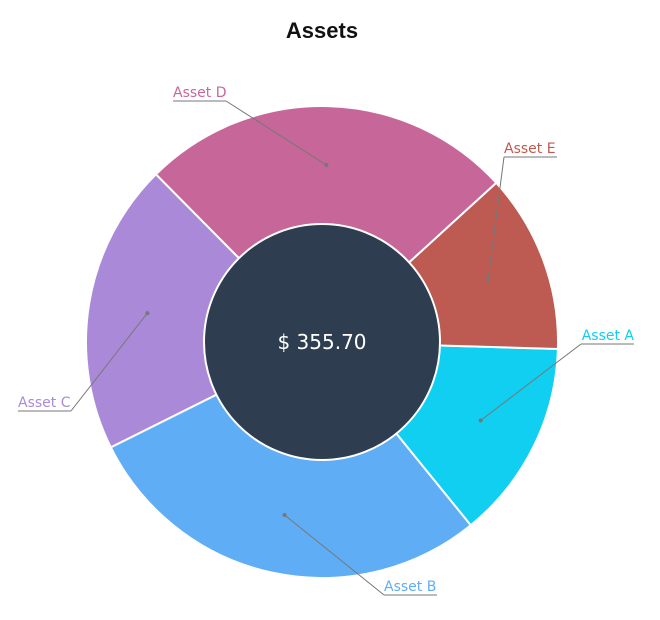 The width and height of the screenshot is (660, 620). What do you see at coordinates (276, 133) in the screenshot?
I see `leader-line-asset-d` at bounding box center [276, 133].